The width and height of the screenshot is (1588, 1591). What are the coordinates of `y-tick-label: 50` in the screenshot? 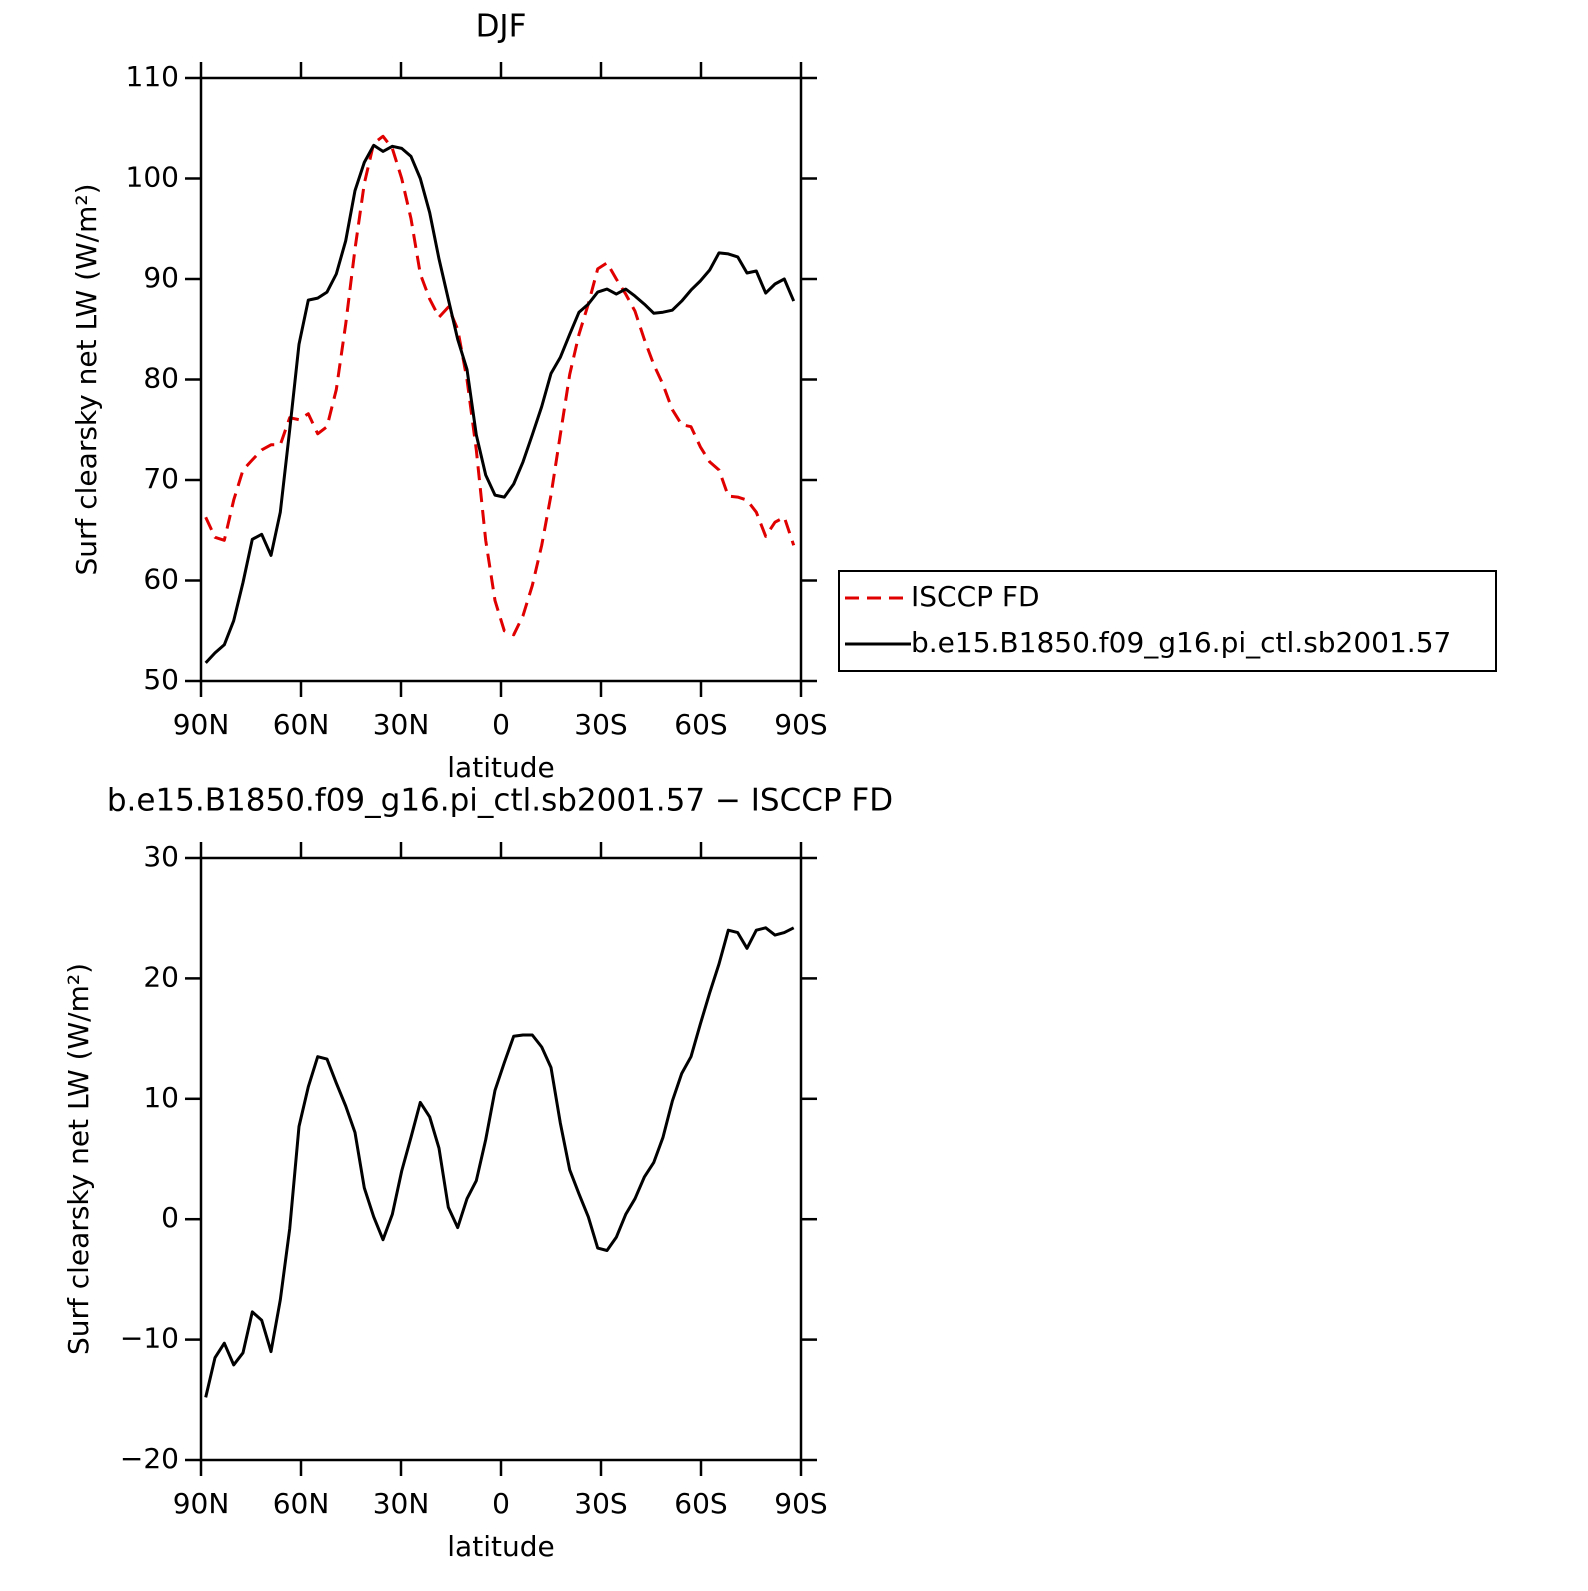 It's located at (161, 679).